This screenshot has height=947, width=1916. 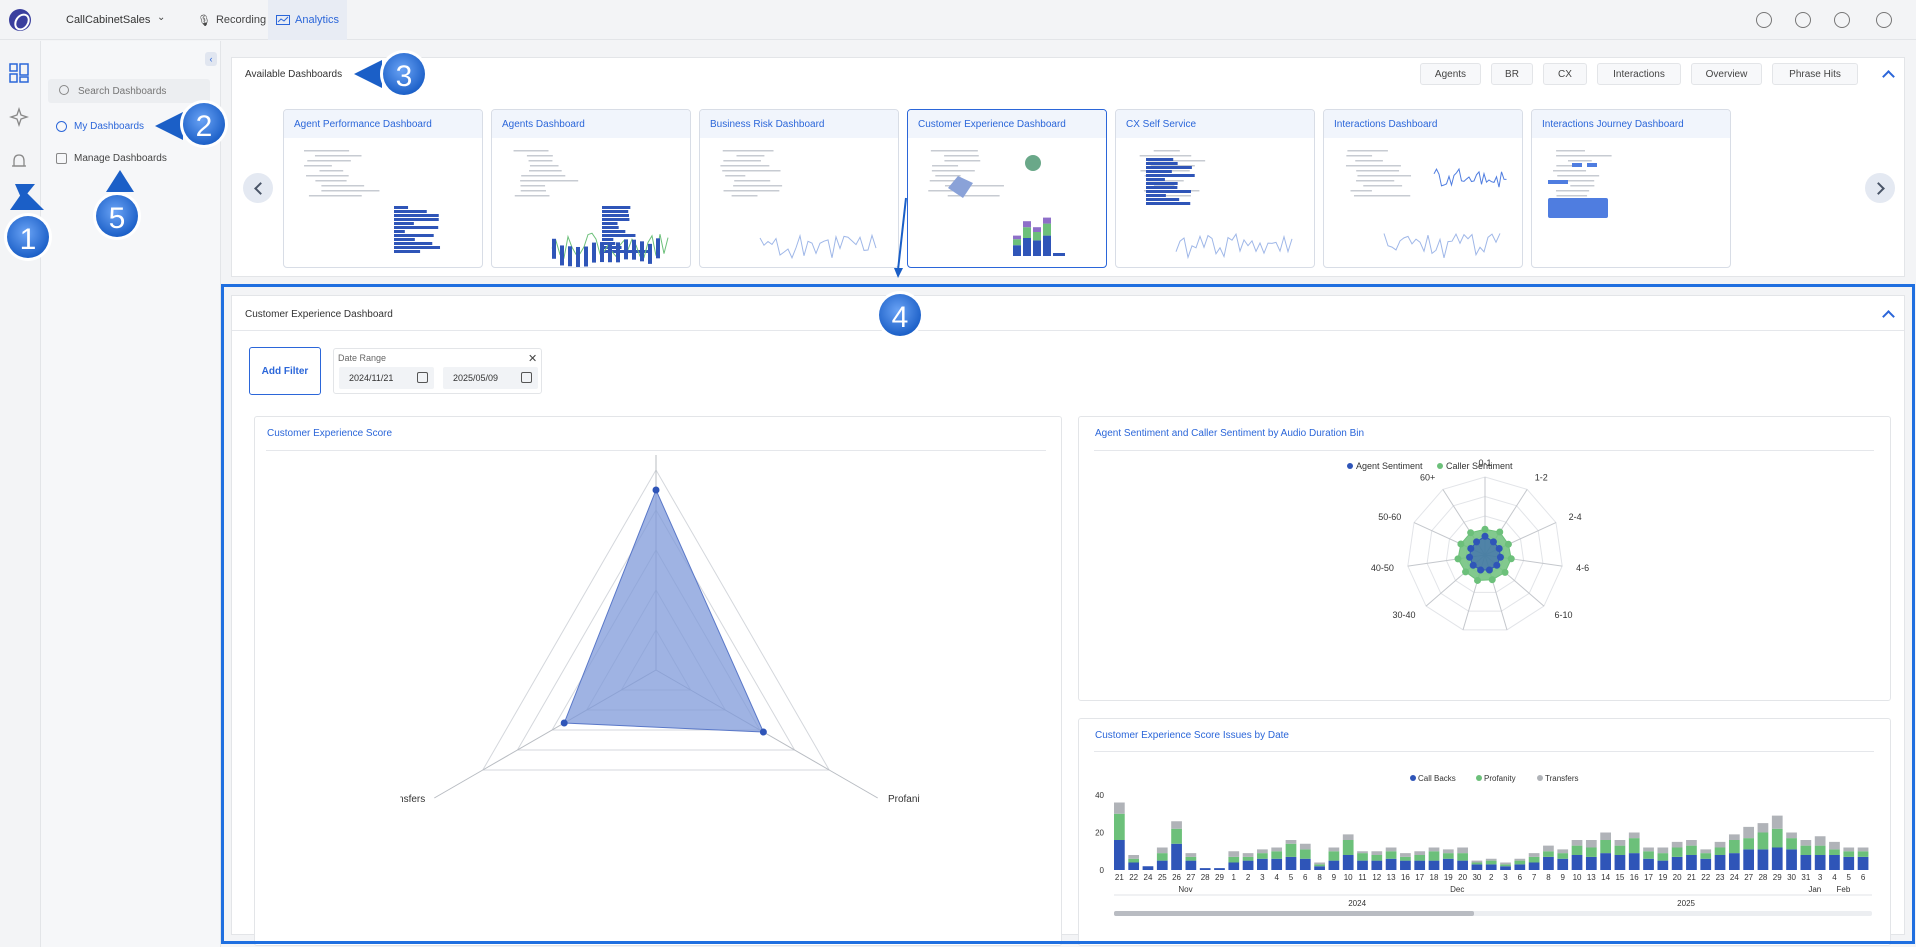 What do you see at coordinates (19, 162) in the screenshot?
I see `bell-icon` at bounding box center [19, 162].